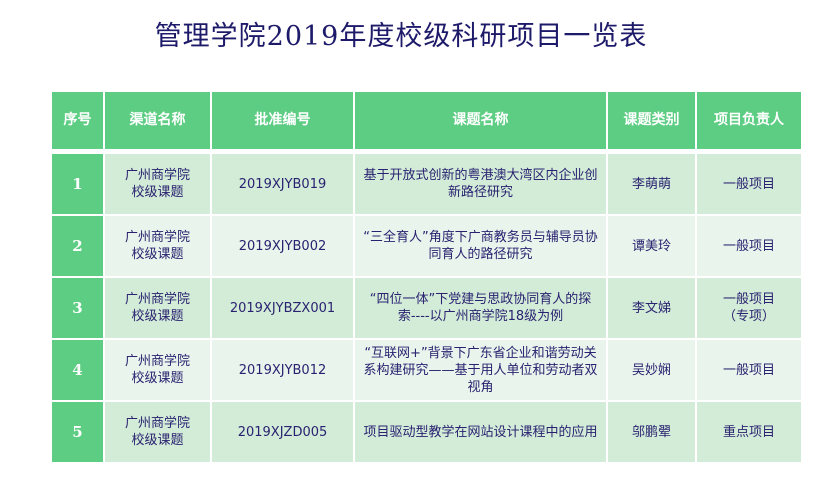 This screenshot has width=832, height=501. I want to click on row-number: 5, so click(77, 432).